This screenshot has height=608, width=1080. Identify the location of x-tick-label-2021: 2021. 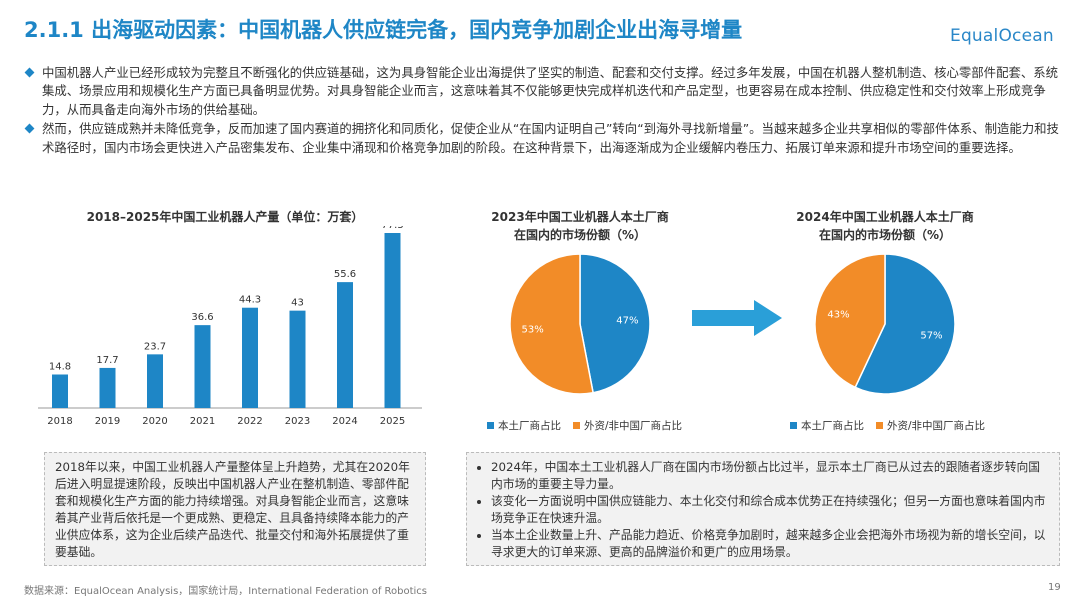
(202, 421).